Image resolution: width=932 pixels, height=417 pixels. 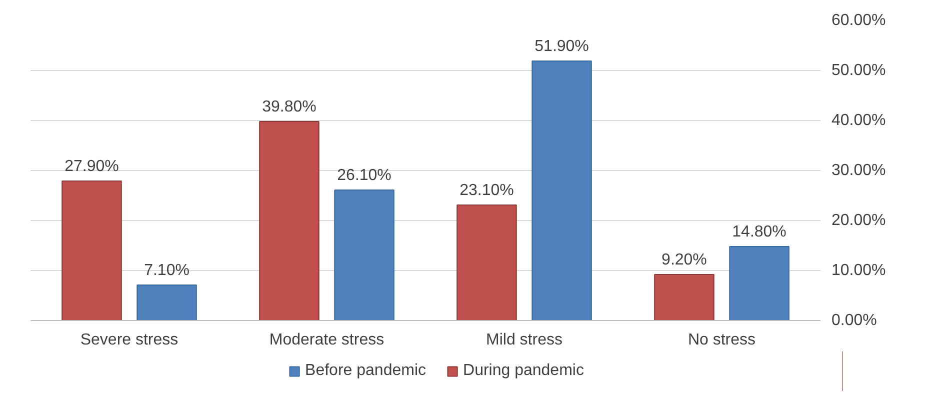 What do you see at coordinates (364, 175) in the screenshot?
I see `data-label: 26.10%` at bounding box center [364, 175].